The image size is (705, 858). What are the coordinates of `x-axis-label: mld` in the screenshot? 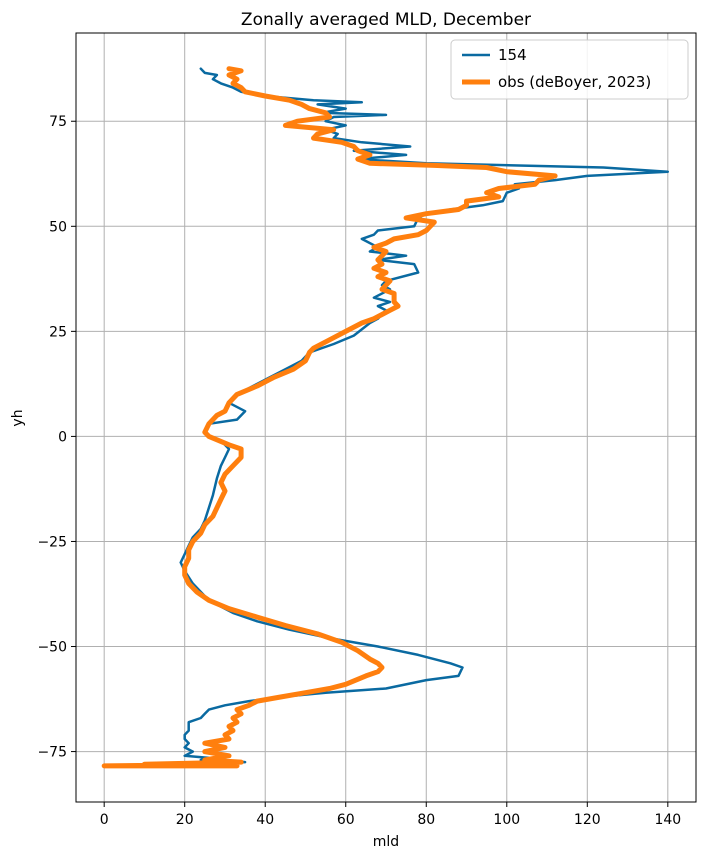 It's located at (386, 842).